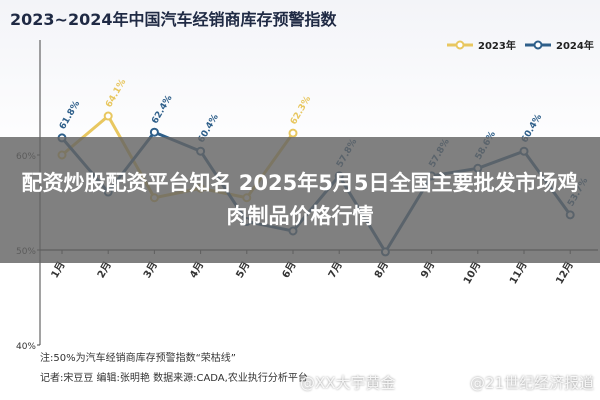 The height and width of the screenshot is (400, 600). I want to click on headline-text: 配资炒股配资平台知名 2025年5月5日全国主要批发市场鸡肉制品价格行情, so click(300, 199).